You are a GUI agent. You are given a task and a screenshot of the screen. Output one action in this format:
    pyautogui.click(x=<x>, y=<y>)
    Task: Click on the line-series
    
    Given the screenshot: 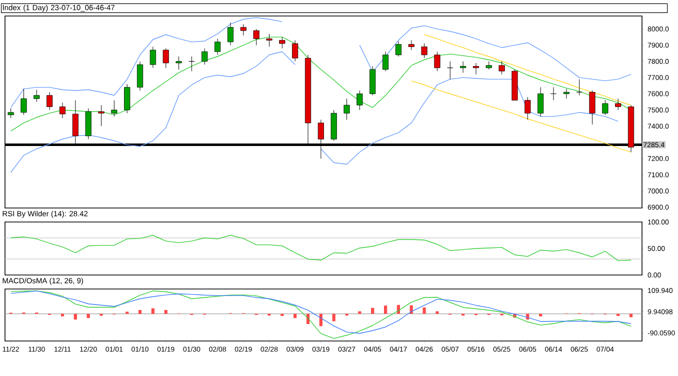 What is the action you would take?
    pyautogui.click(x=321, y=248)
    